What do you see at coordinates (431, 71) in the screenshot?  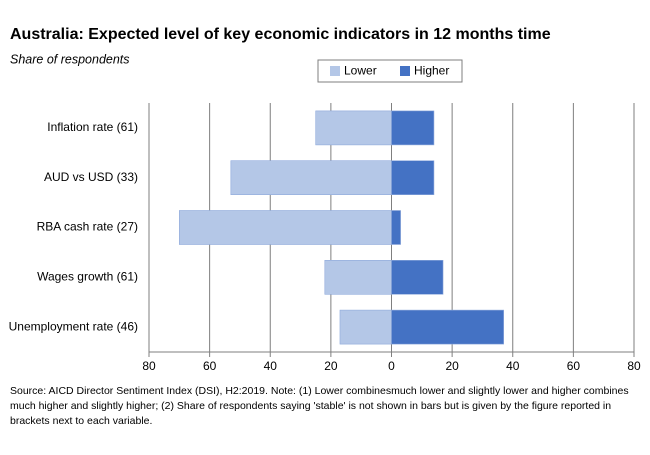 I see `legend-label: Higher` at bounding box center [431, 71].